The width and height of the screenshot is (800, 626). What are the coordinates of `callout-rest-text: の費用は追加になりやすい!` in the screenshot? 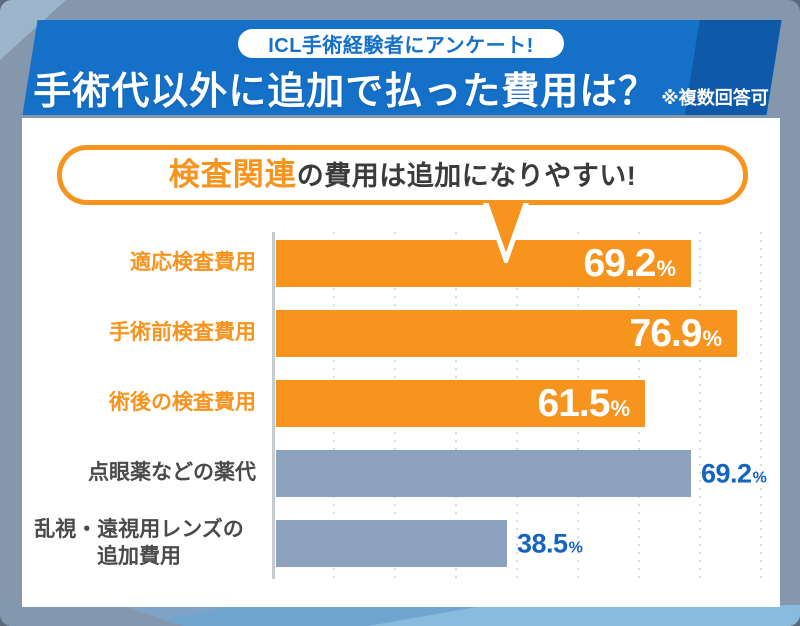 It's located at (466, 176).